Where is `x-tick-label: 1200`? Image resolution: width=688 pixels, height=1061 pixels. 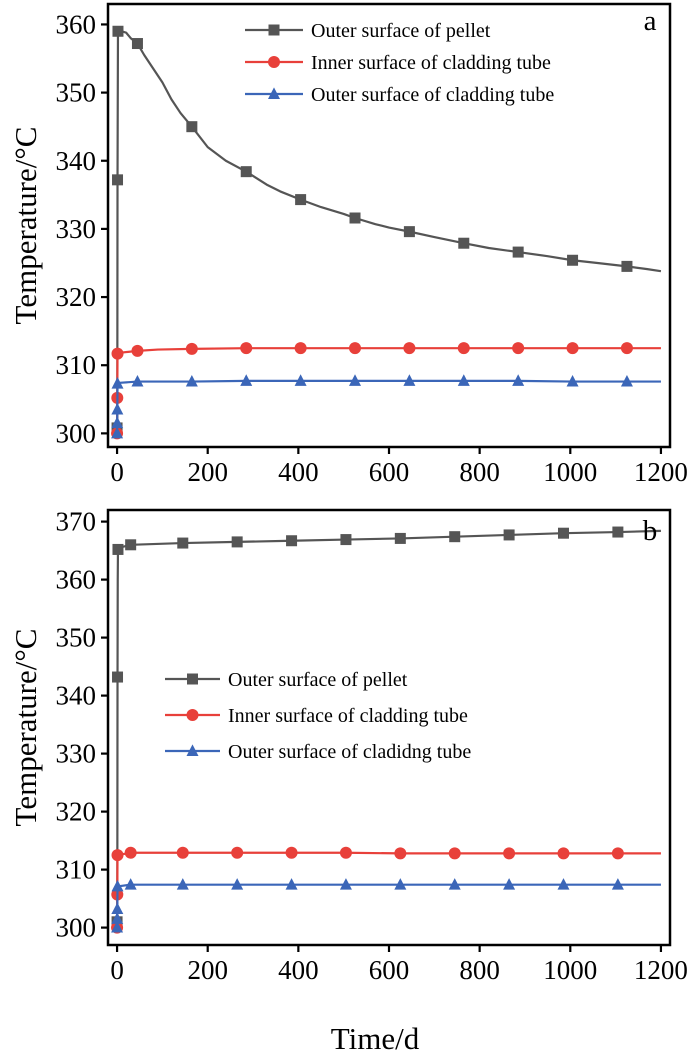
x-tick-label: 1200 is located at coordinates (661, 472).